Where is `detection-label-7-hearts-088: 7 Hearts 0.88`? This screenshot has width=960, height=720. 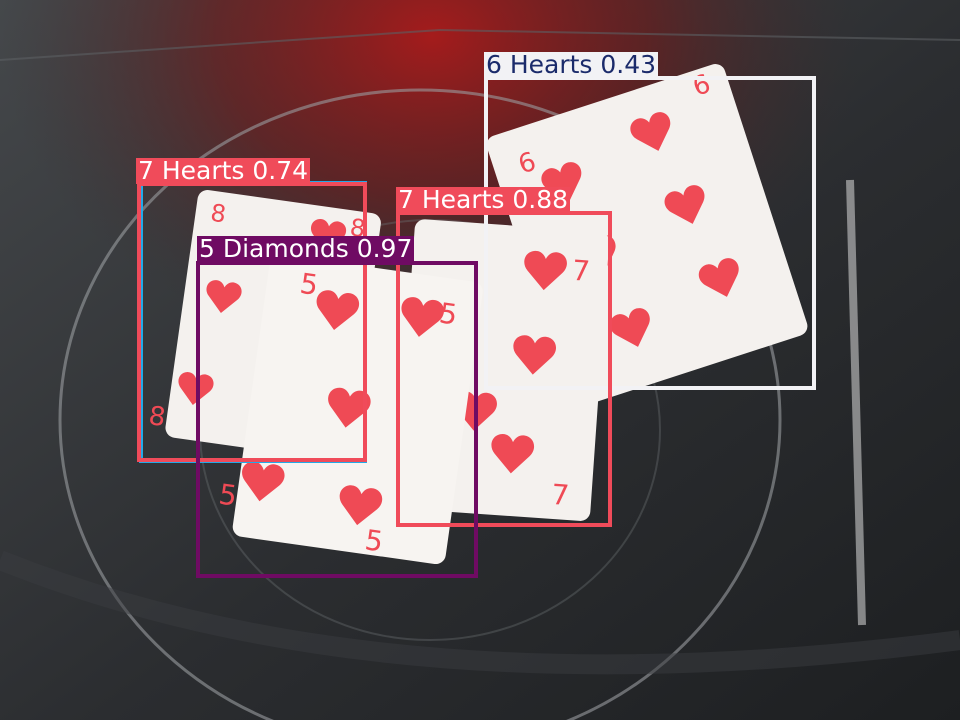
detection-label-7-hearts-088: 7 Hearts 0.88 is located at coordinates (483, 199).